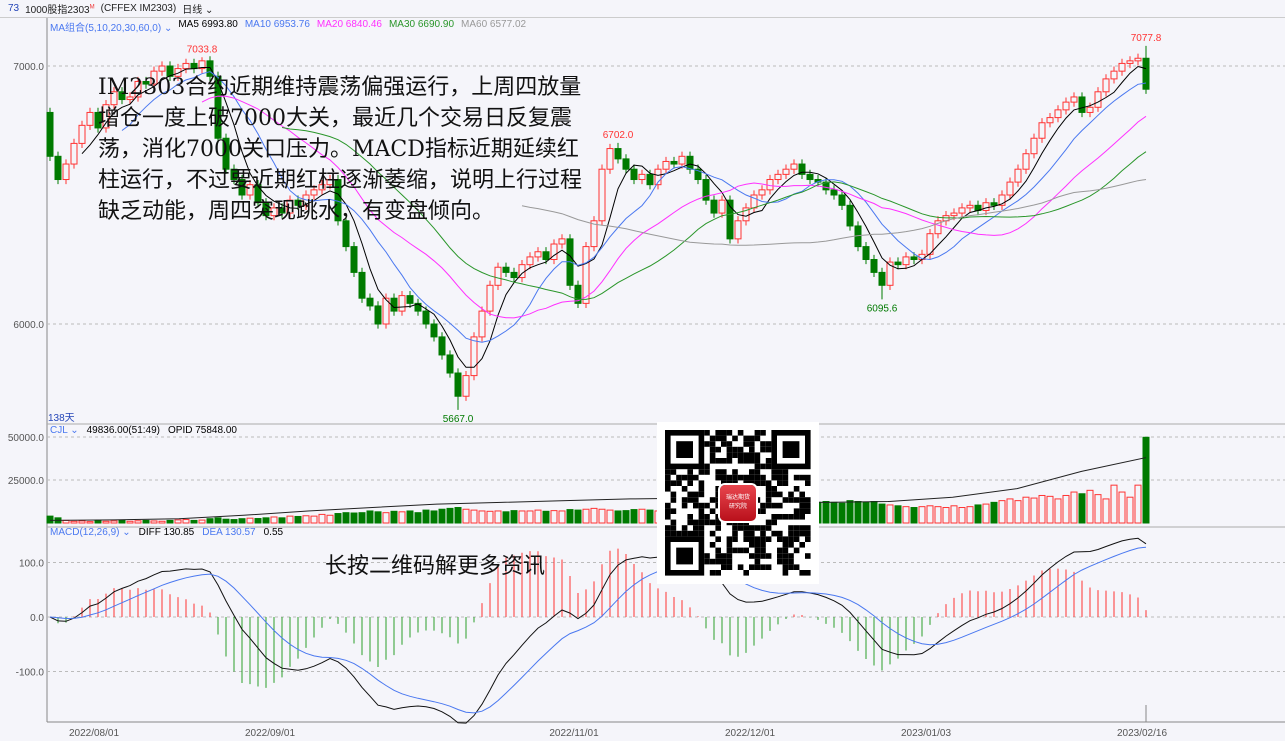  I want to click on contract-name-text: 1000股指2303, so click(57, 10).